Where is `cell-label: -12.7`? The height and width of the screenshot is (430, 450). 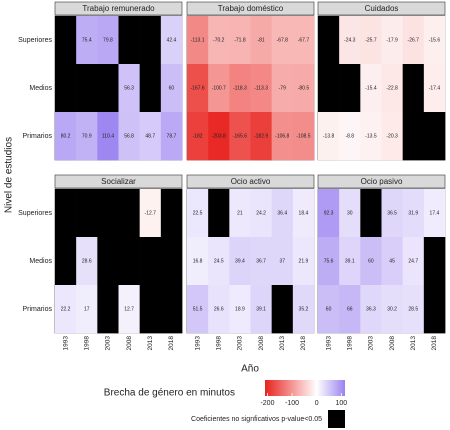
cell-label: -12.7 is located at coordinates (151, 213).